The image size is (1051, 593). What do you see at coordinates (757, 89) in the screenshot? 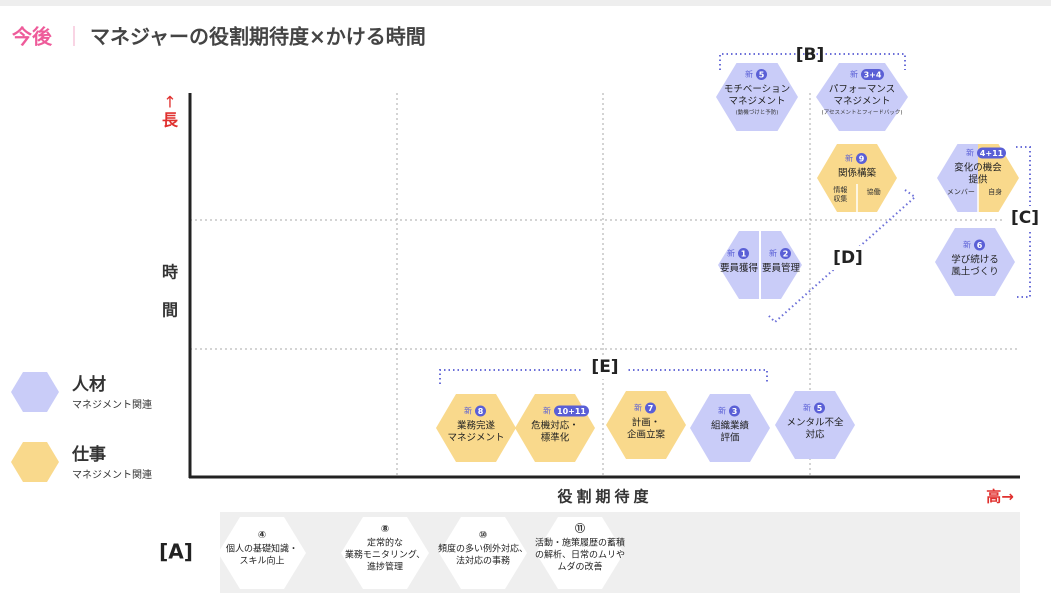
I see `node-label: モチベーション` at bounding box center [757, 89].